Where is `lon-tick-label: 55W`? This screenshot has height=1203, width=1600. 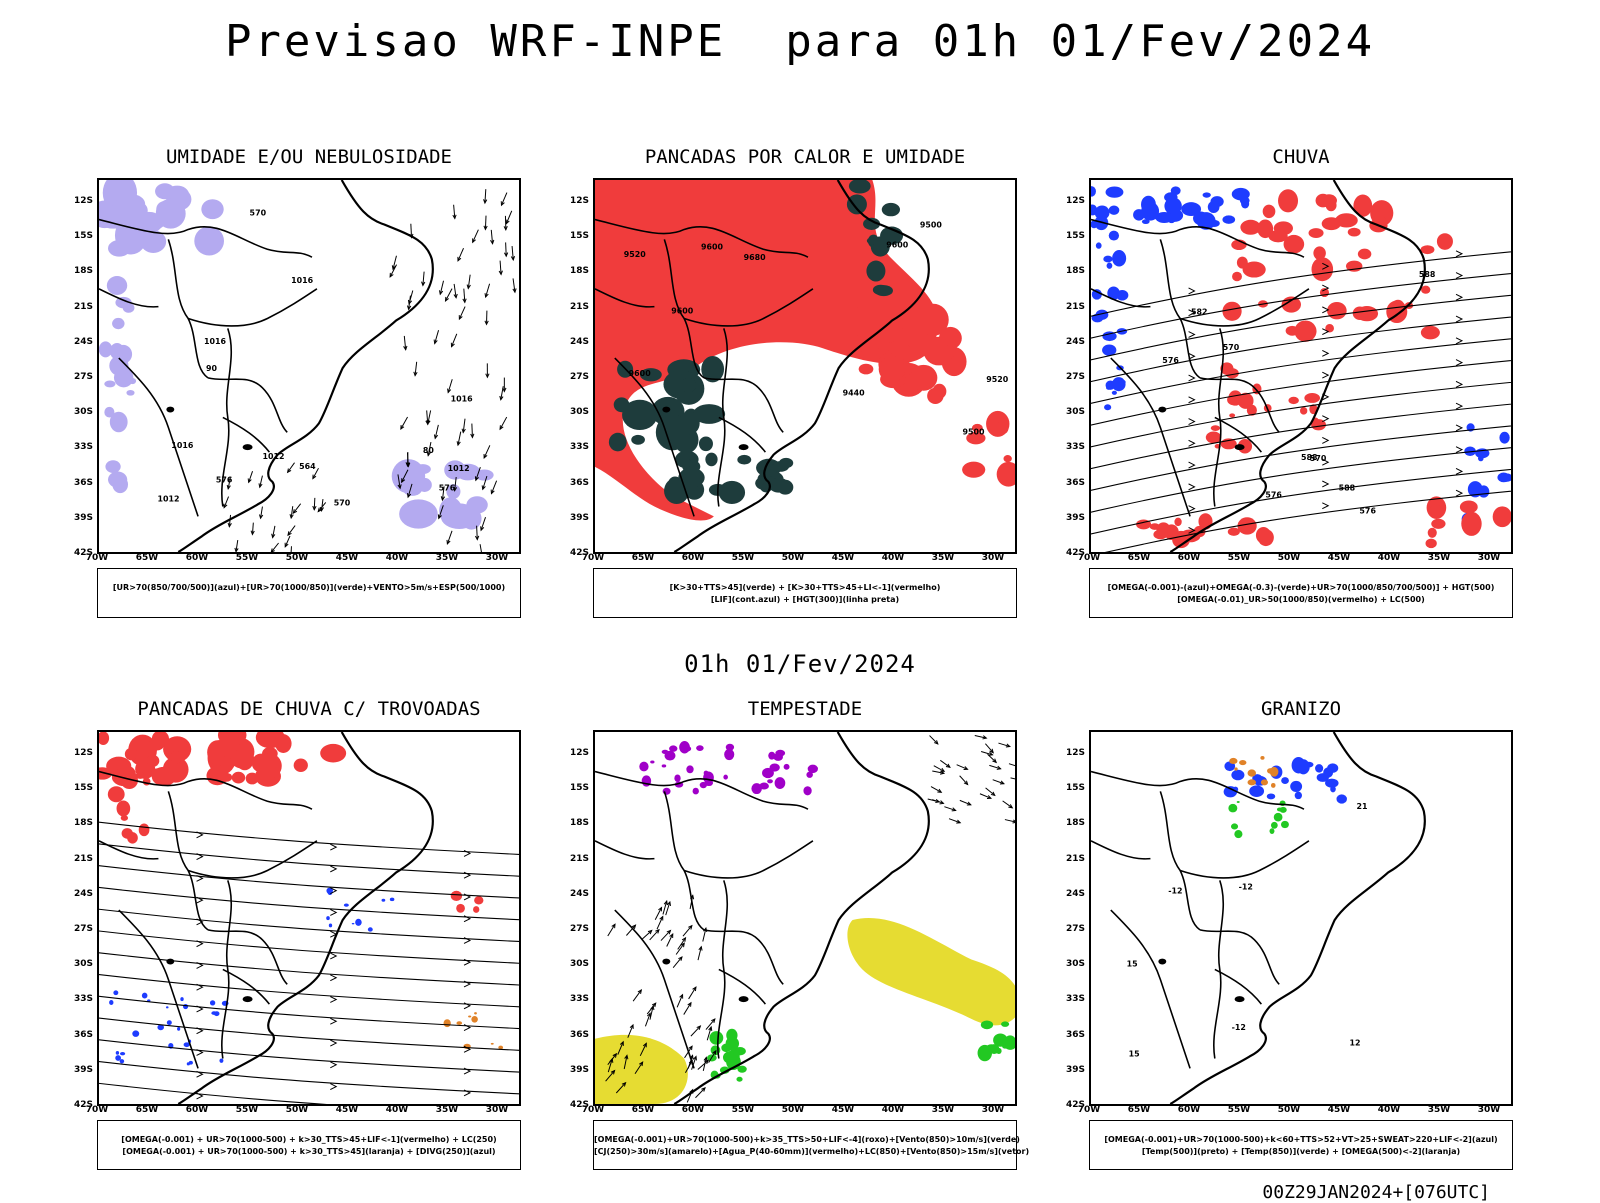 lon-tick-label: 55W is located at coordinates (743, 558).